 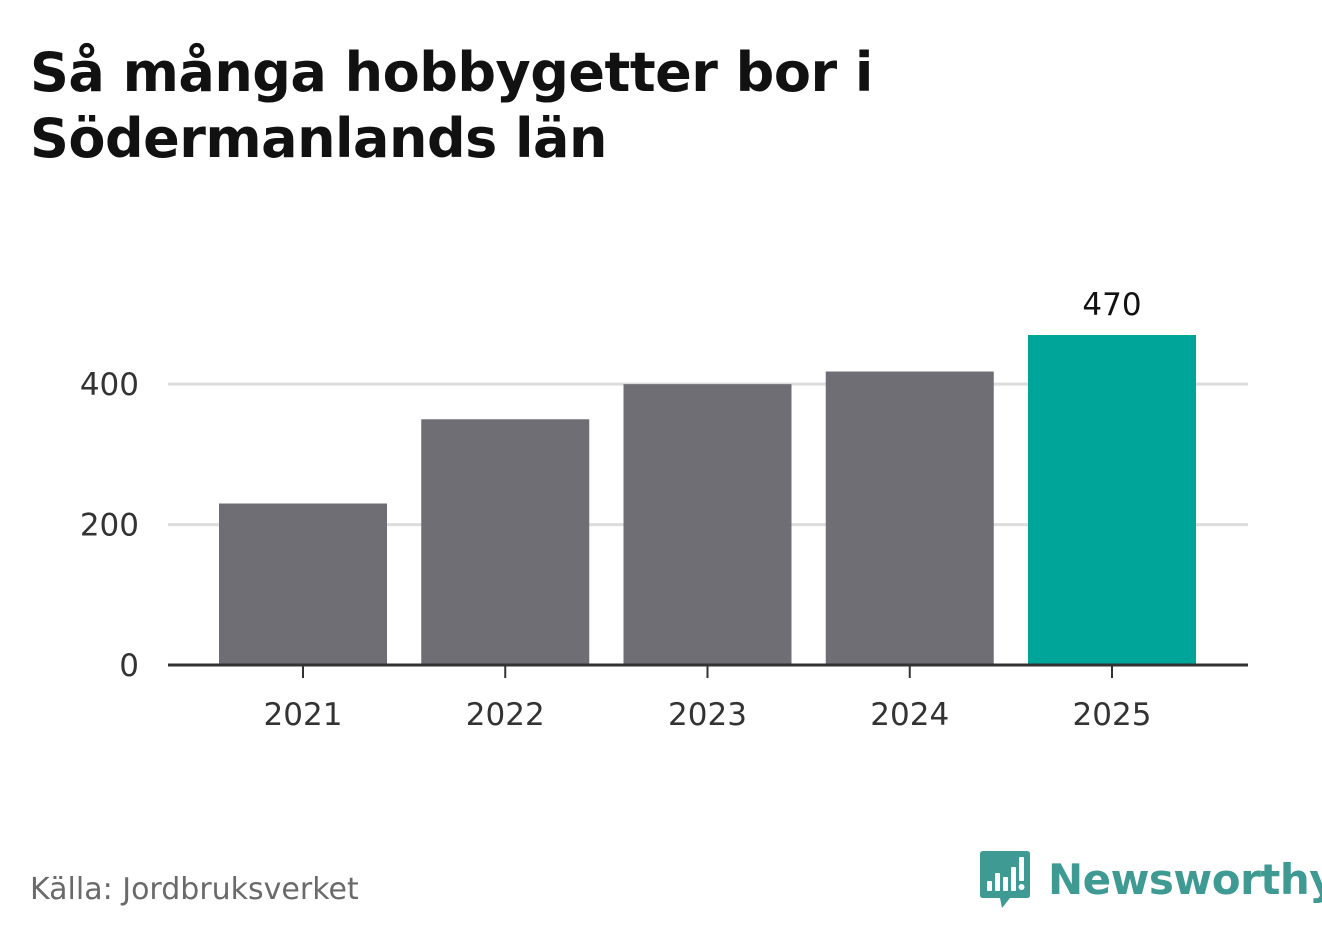 I want to click on bar-chart-speech-bubble-icon, so click(x=1005, y=879).